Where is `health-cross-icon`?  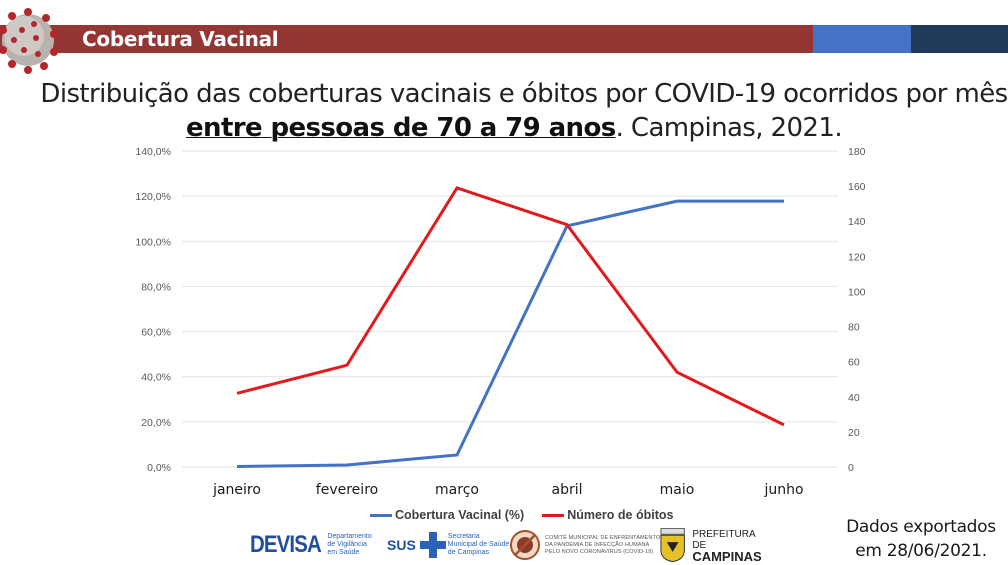 health-cross-icon is located at coordinates (432, 545).